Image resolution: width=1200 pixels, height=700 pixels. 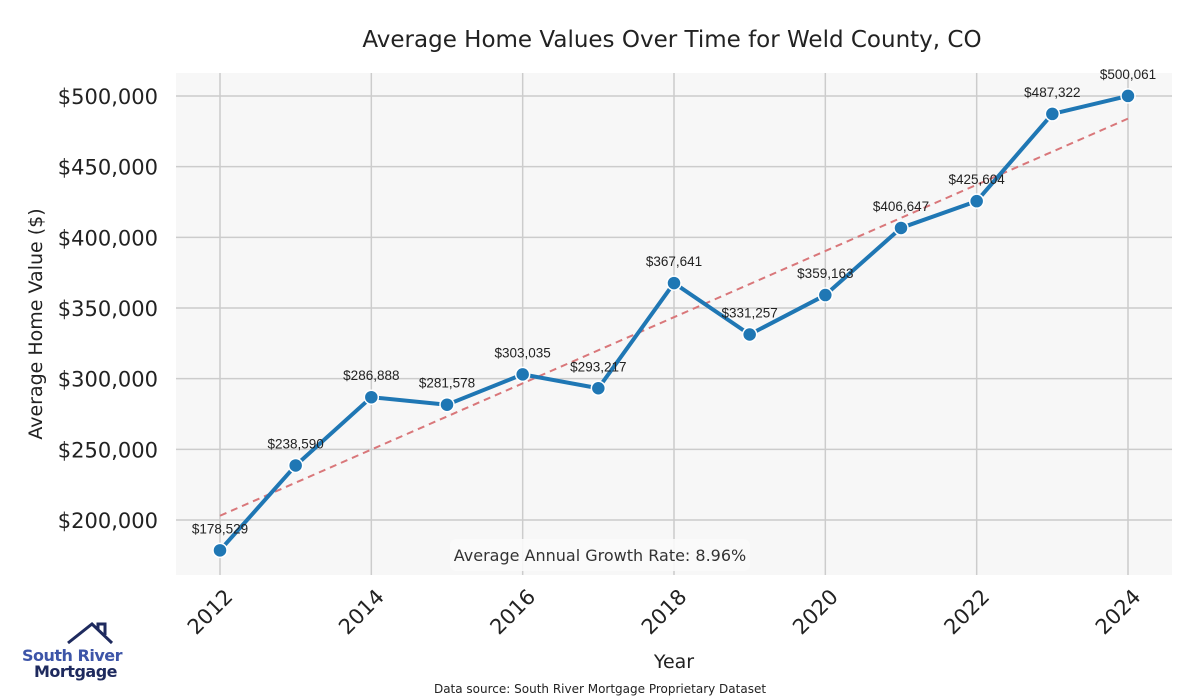 I want to click on x-tick-label: 2020, so click(x=815, y=612).